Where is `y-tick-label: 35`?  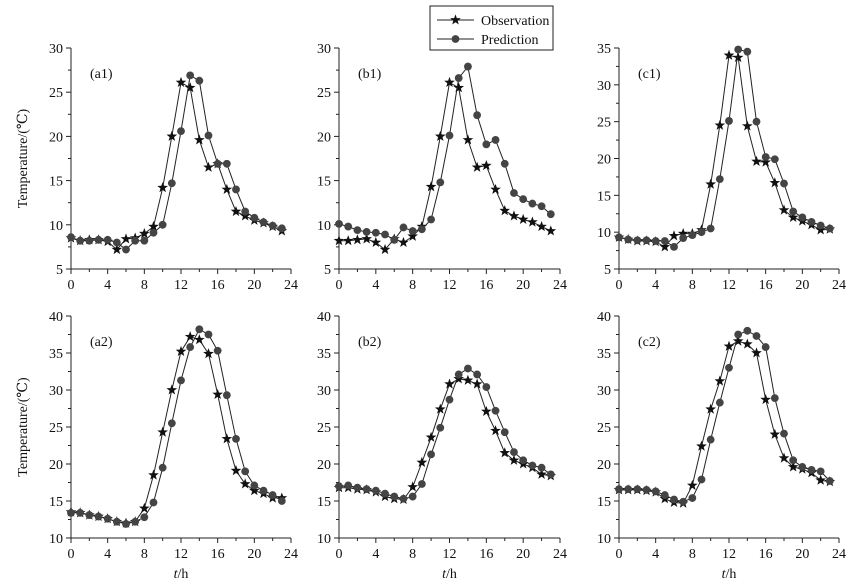 y-tick-label: 35 is located at coordinates (324, 354).